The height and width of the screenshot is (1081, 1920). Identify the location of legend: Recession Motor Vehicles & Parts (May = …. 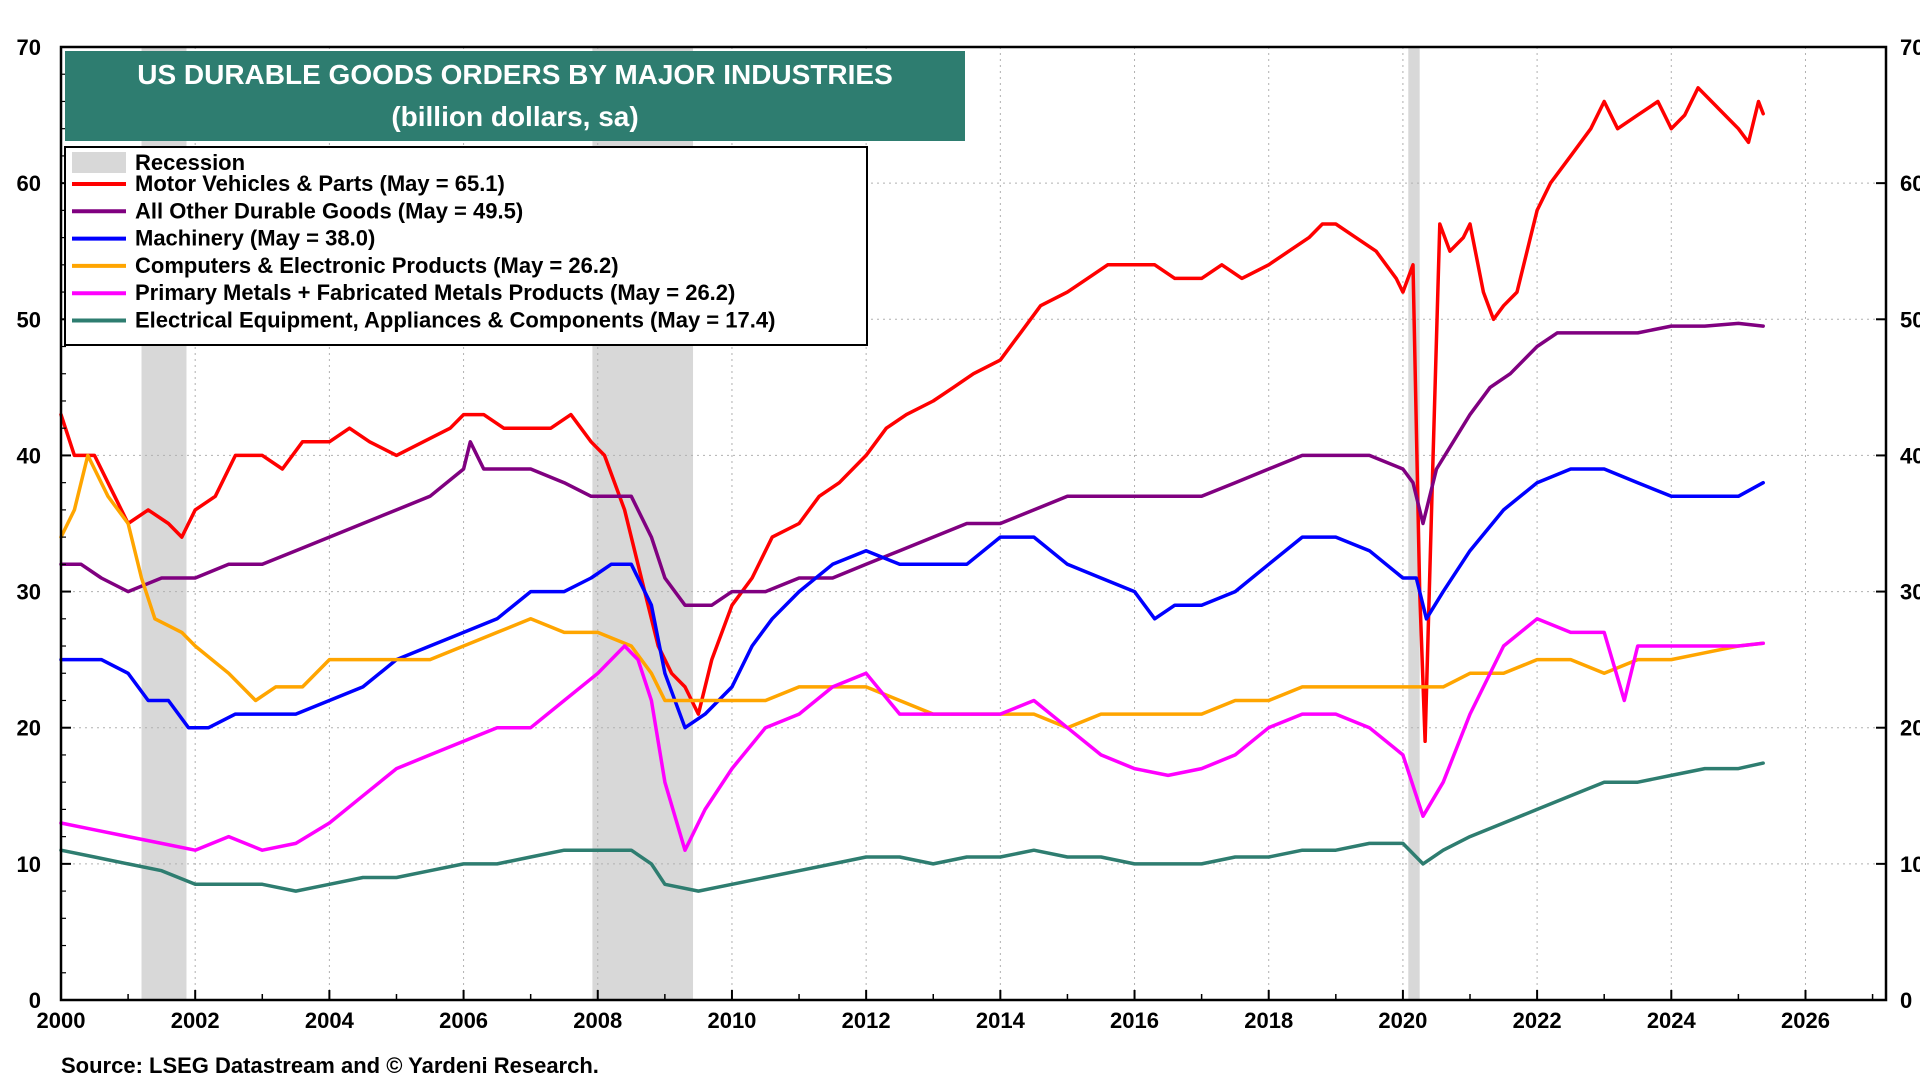
(466, 246).